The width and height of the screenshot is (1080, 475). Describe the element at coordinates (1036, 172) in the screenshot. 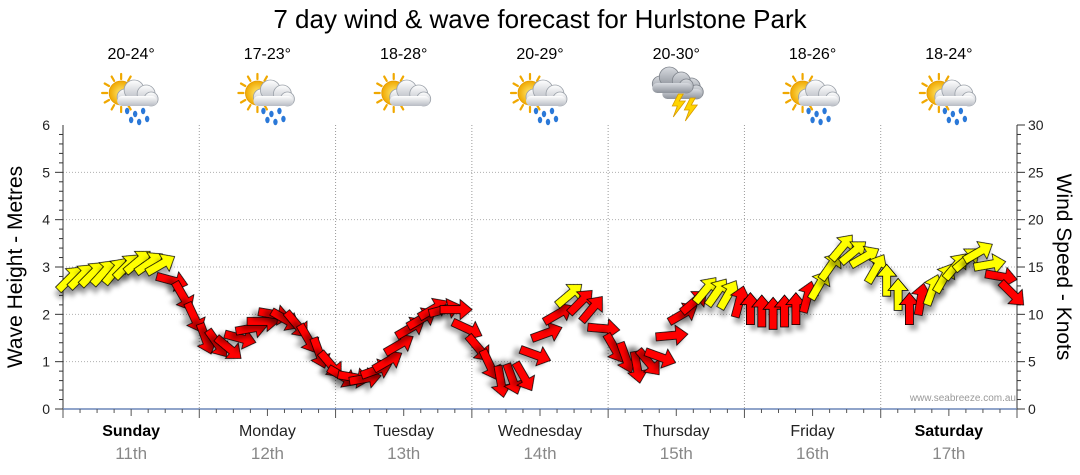

I see `y-tick-label-right: 25` at that location.